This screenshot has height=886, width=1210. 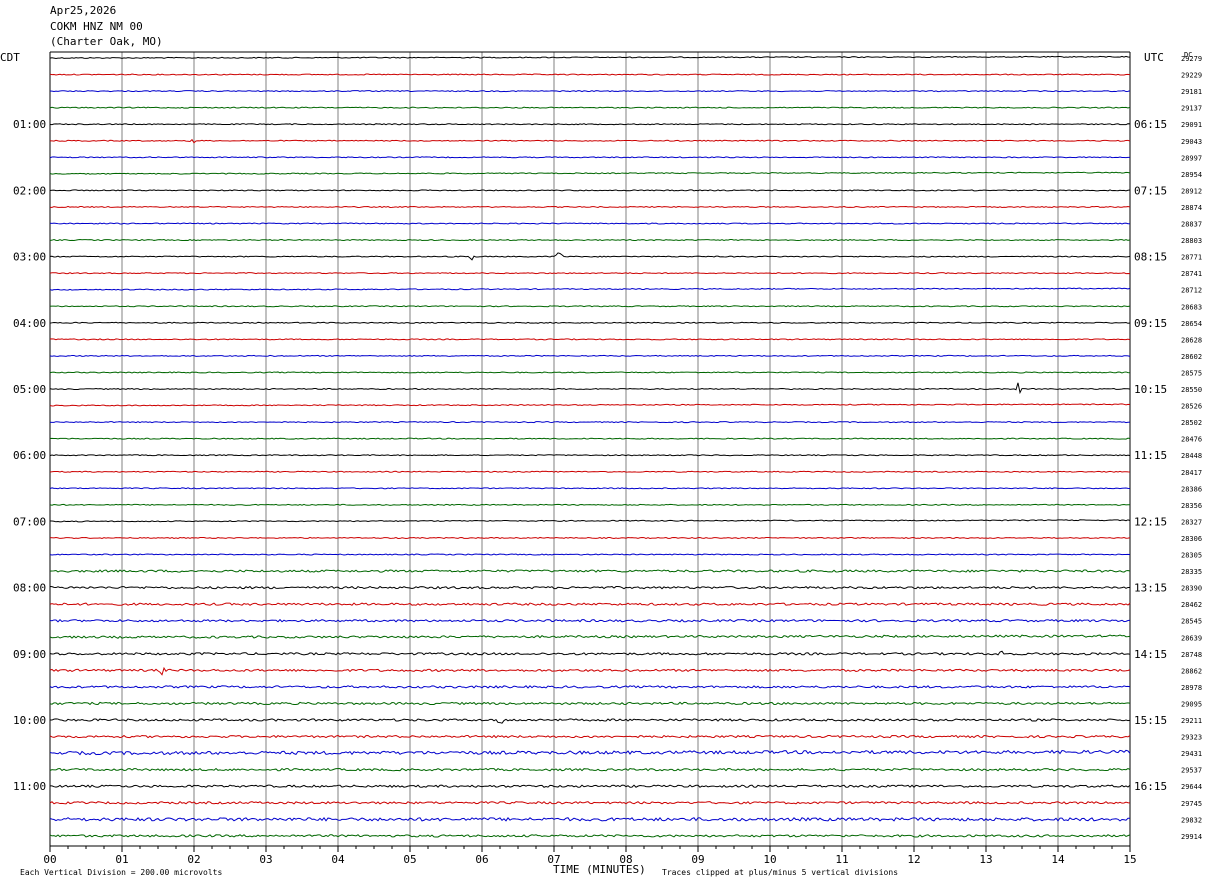 I want to click on header-station: COKM HNZ NM 00, so click(x=96, y=26).